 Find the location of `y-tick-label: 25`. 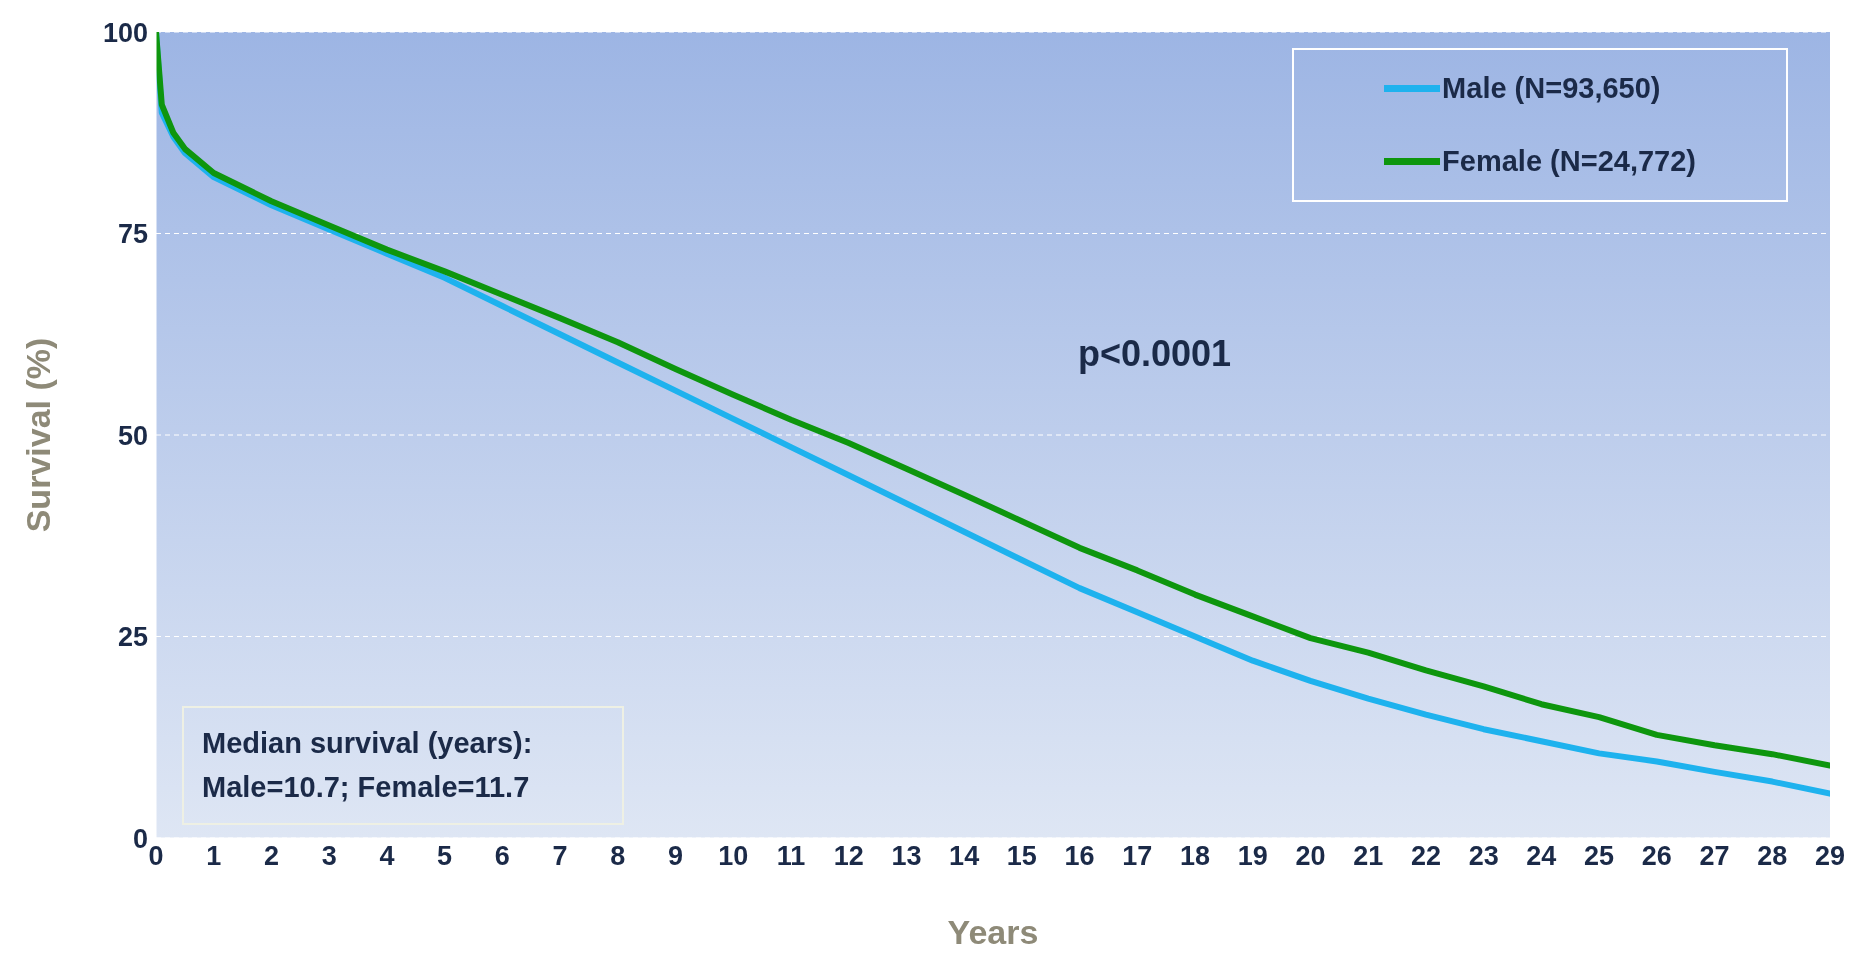

y-tick-label: 25 is located at coordinates (132, 637).